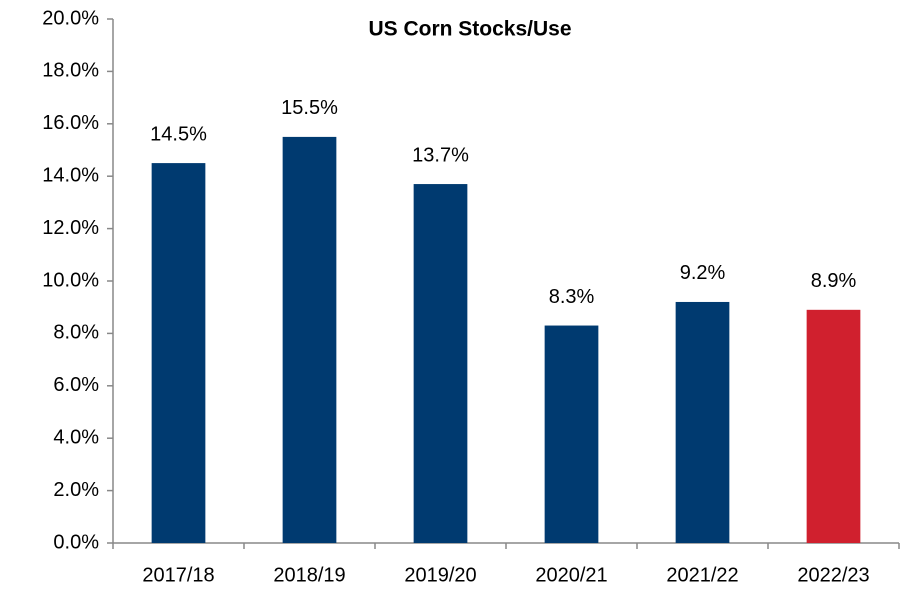  What do you see at coordinates (70, 280) in the screenshot?
I see `y-tick-label: 10.0%` at bounding box center [70, 280].